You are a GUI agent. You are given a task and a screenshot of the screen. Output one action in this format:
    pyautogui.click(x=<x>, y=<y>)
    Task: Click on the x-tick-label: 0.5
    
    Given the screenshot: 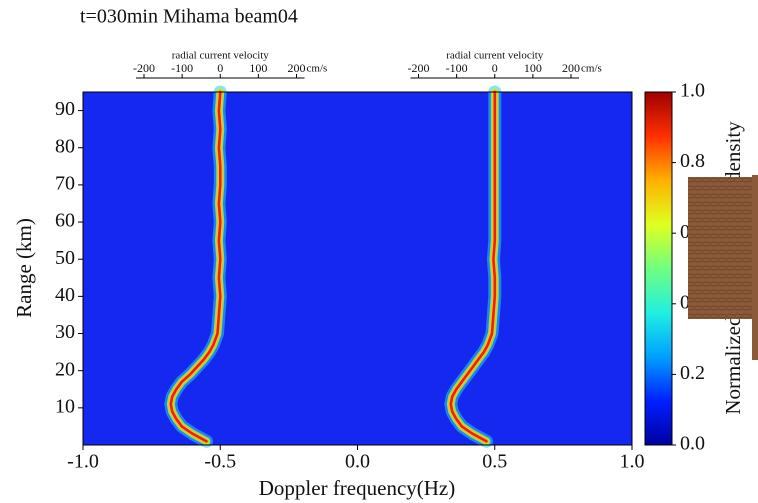 What is the action you would take?
    pyautogui.click(x=494, y=462)
    